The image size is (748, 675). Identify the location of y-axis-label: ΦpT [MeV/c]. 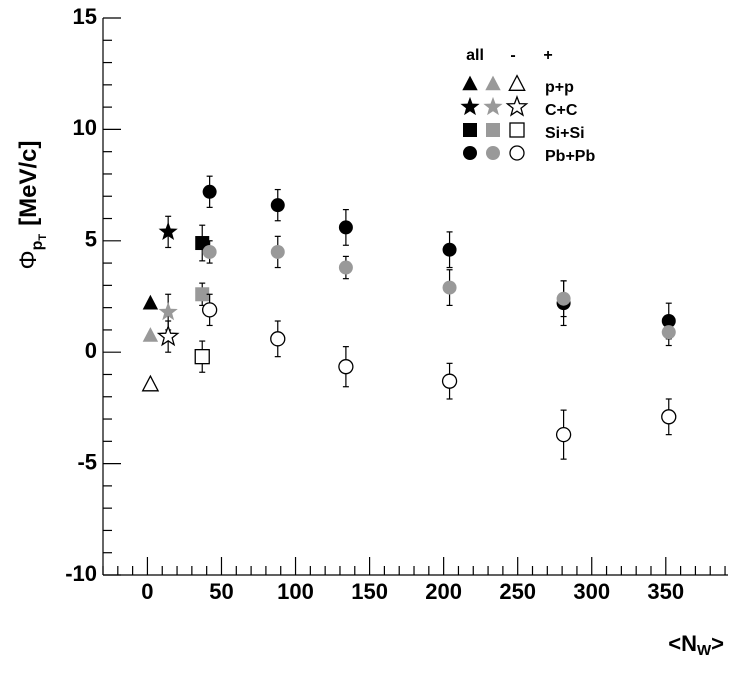
(32, 204).